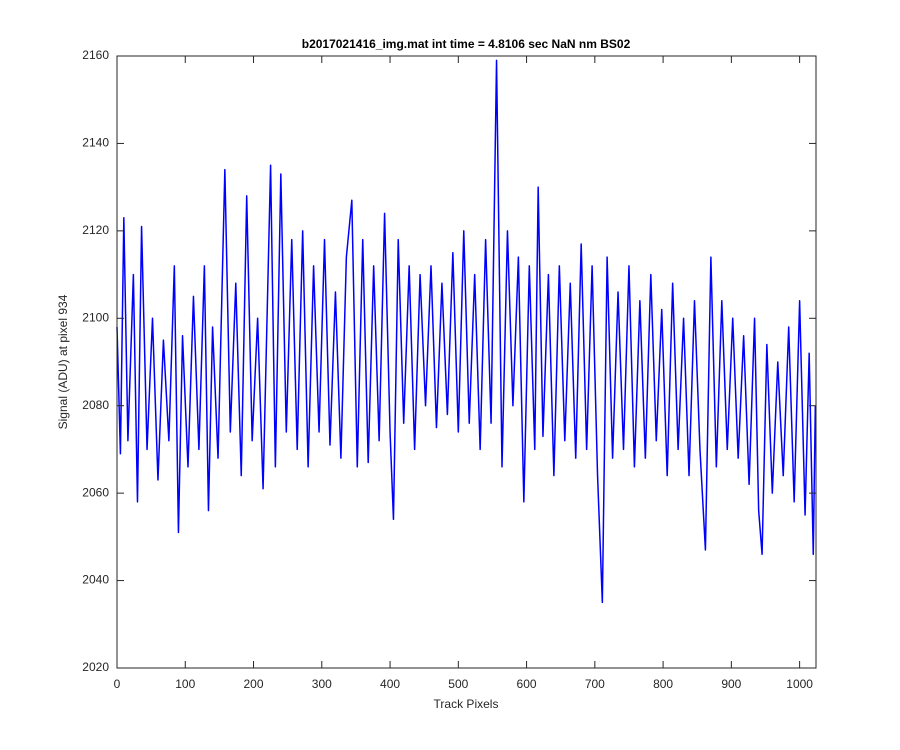  I want to click on y-tick-label: 2100, so click(95, 317).